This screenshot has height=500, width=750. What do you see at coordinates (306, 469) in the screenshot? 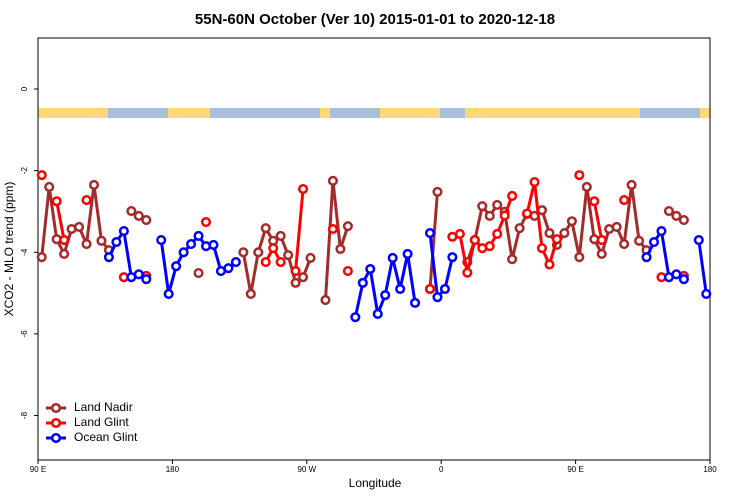
I see `x-tick-label: 90 W` at bounding box center [306, 469].